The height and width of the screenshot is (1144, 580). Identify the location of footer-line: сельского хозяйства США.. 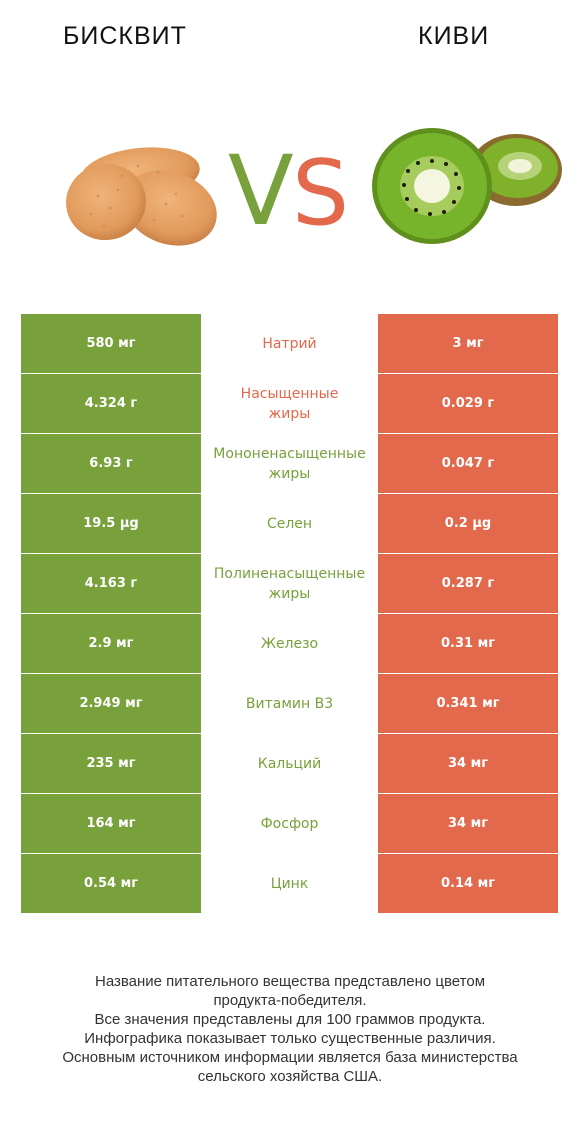
(290, 1076).